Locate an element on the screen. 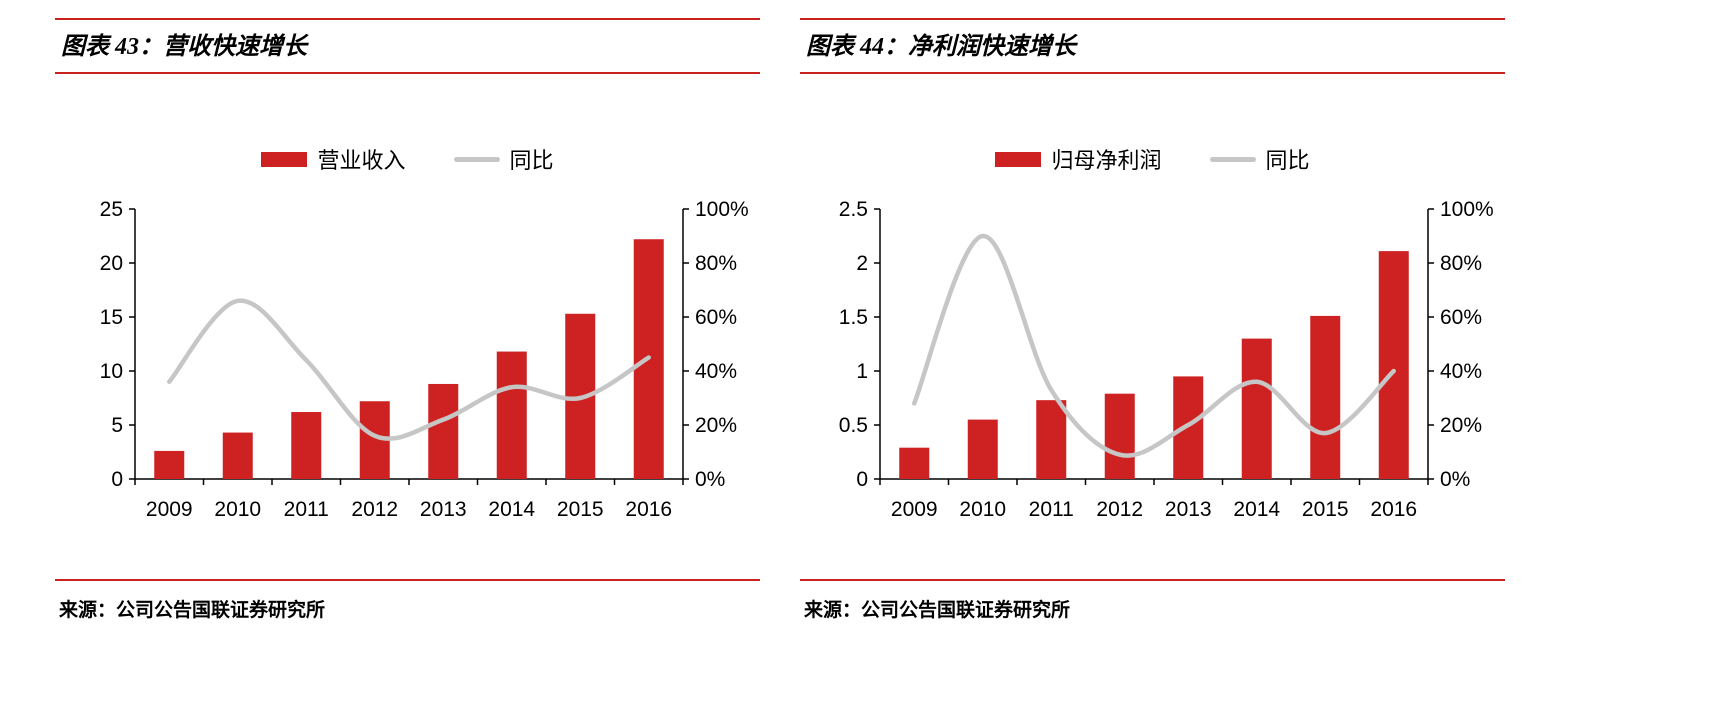 Image resolution: width=1734 pixels, height=720 pixels. legend-item-bar: 营业收入 is located at coordinates (333, 159).